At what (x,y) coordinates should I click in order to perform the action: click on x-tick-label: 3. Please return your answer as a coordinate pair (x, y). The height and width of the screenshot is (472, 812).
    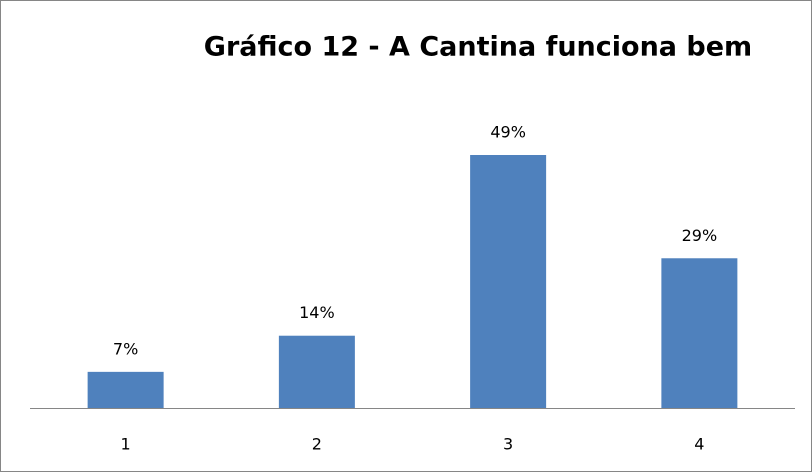
    Looking at the image, I should click on (508, 444).